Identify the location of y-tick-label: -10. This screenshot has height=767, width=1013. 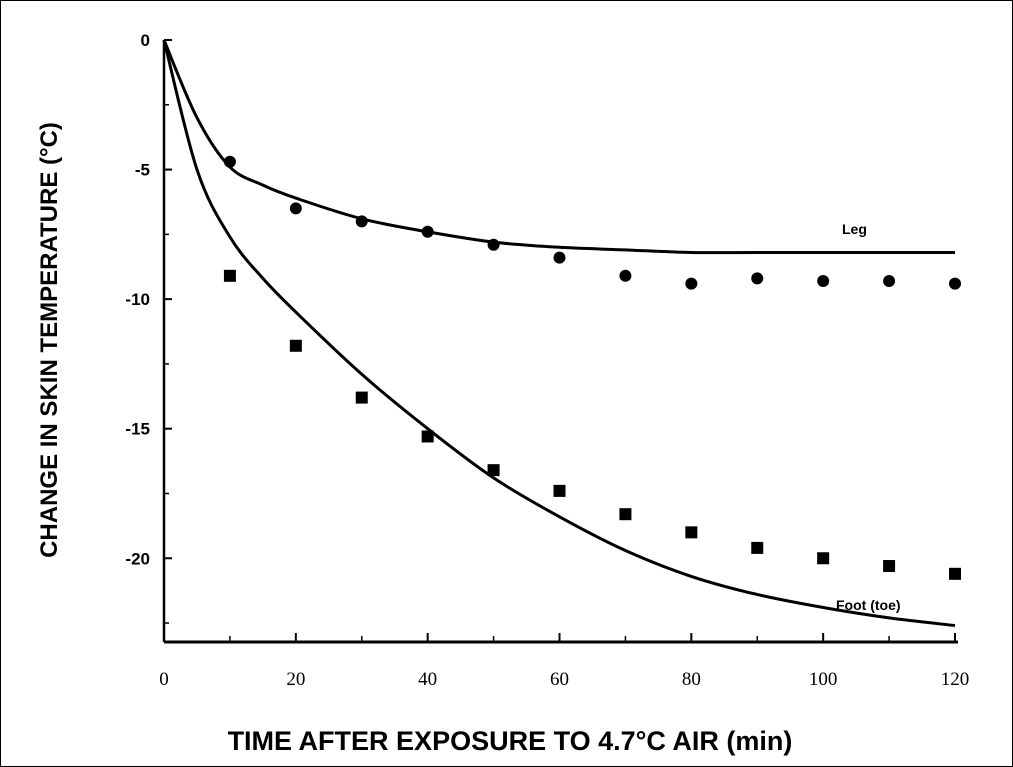
(137, 299).